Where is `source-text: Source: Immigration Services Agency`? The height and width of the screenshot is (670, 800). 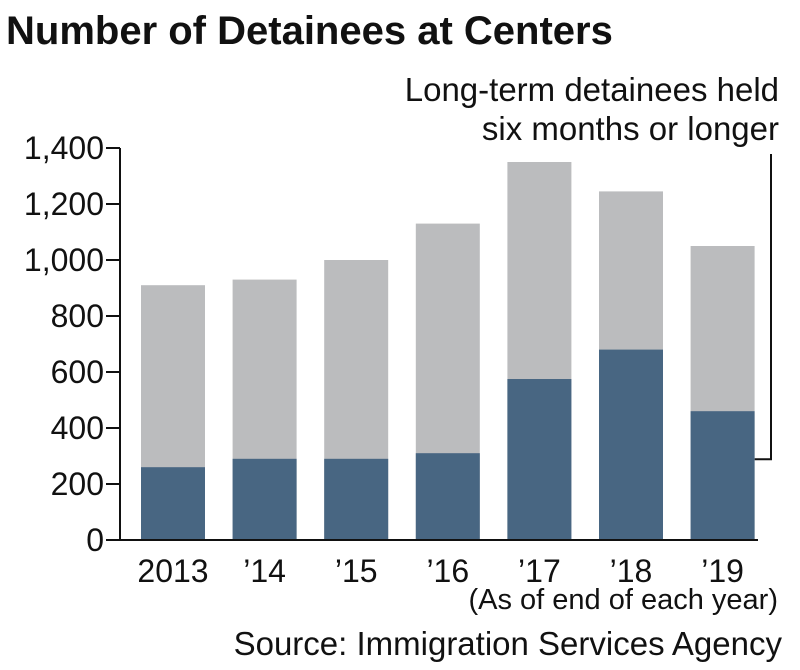 source-text: Source: Immigration Services Agency is located at coordinates (508, 643).